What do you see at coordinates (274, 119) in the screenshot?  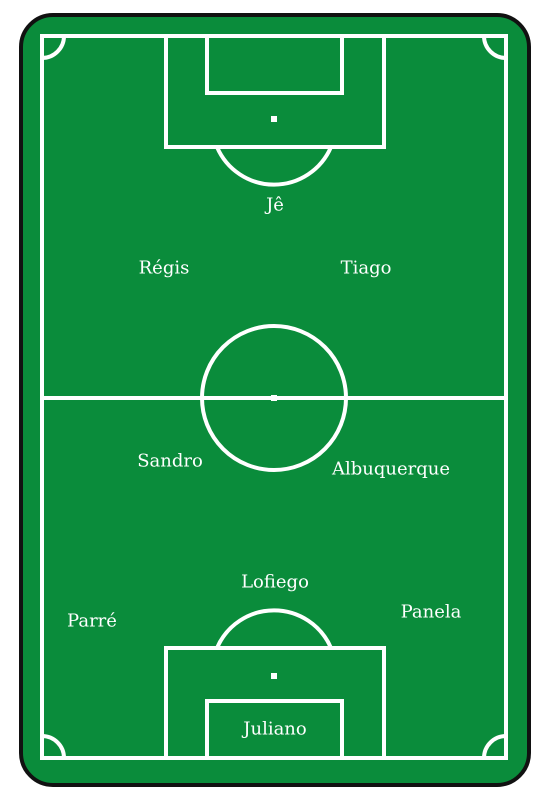 I see `top-penalty-spot` at bounding box center [274, 119].